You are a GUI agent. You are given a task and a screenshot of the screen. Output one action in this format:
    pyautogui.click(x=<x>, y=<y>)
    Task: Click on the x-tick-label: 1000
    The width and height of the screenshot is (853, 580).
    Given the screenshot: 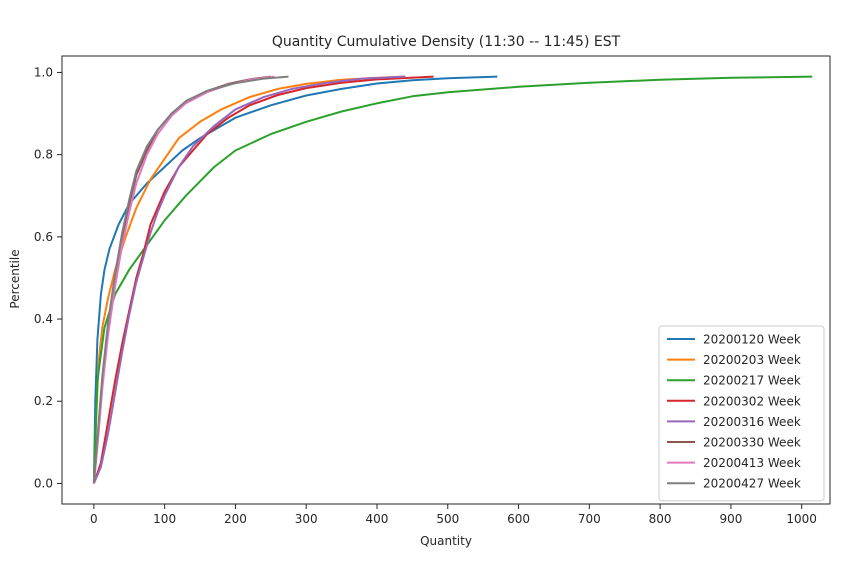 What is the action you would take?
    pyautogui.click(x=801, y=519)
    